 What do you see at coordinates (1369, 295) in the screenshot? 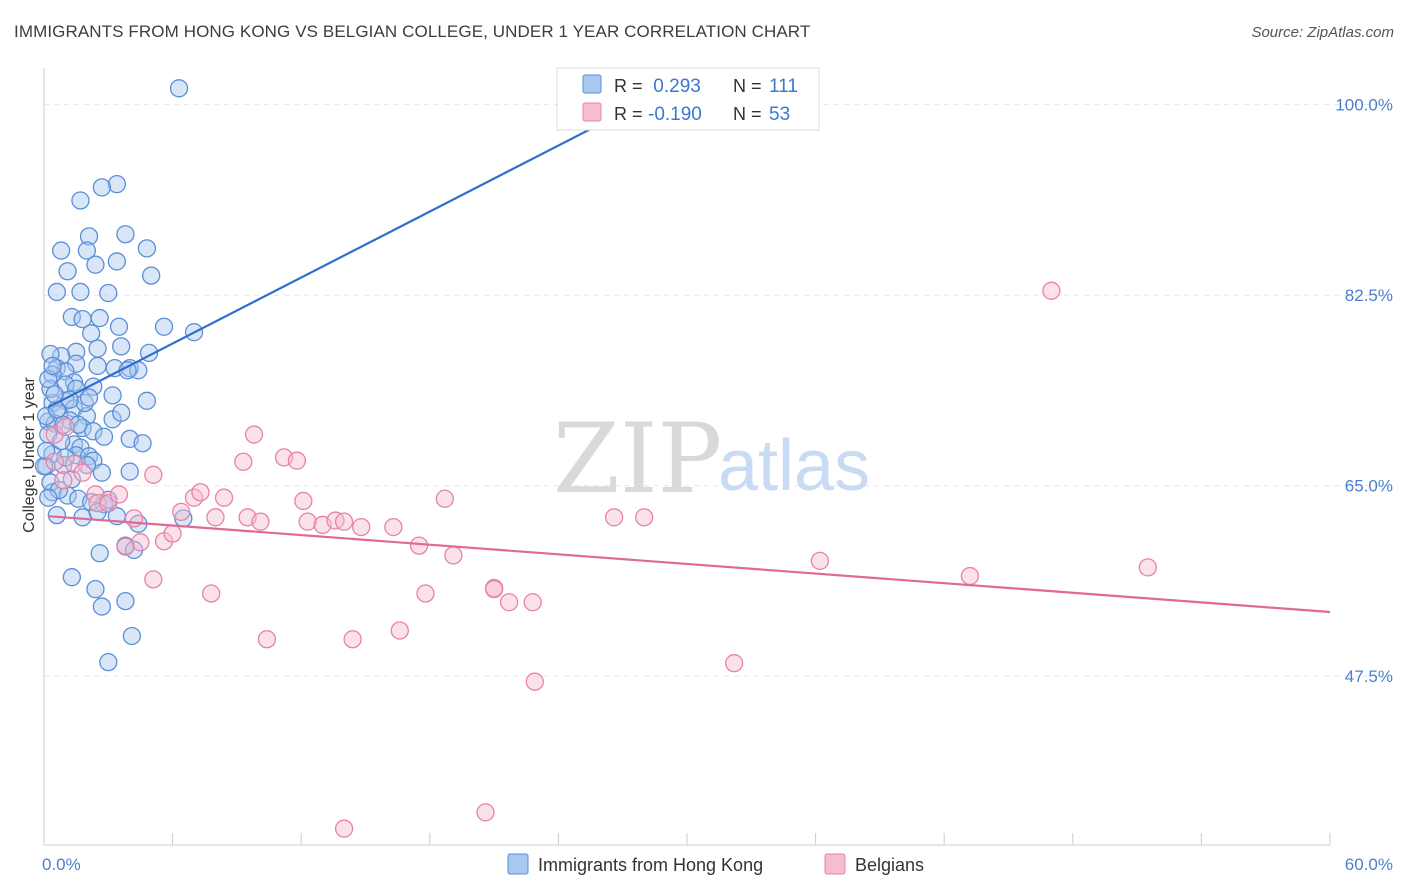
I see `y-tick-label: 82.5%` at bounding box center [1369, 295].